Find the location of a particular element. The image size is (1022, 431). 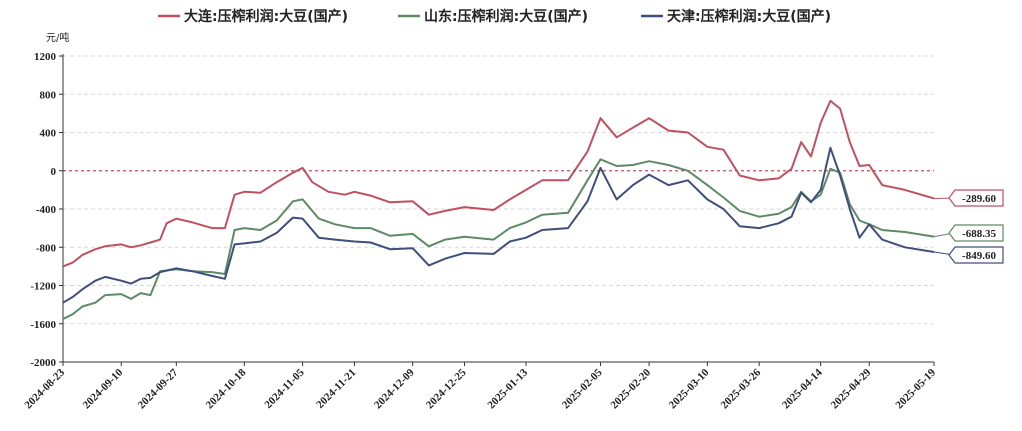

x-tick-label: 2025-02-20 is located at coordinates (630, 388).